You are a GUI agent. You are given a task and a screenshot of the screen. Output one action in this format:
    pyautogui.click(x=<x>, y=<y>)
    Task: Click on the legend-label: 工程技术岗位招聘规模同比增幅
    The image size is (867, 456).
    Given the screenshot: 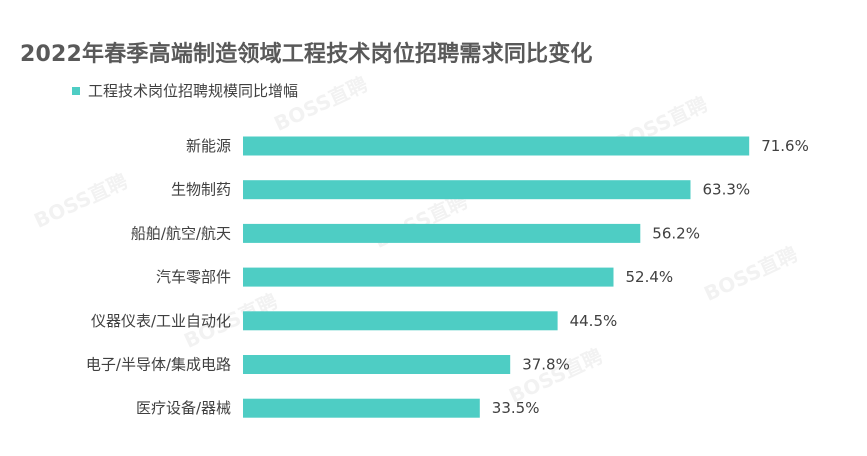 What is the action you would take?
    pyautogui.click(x=193, y=91)
    